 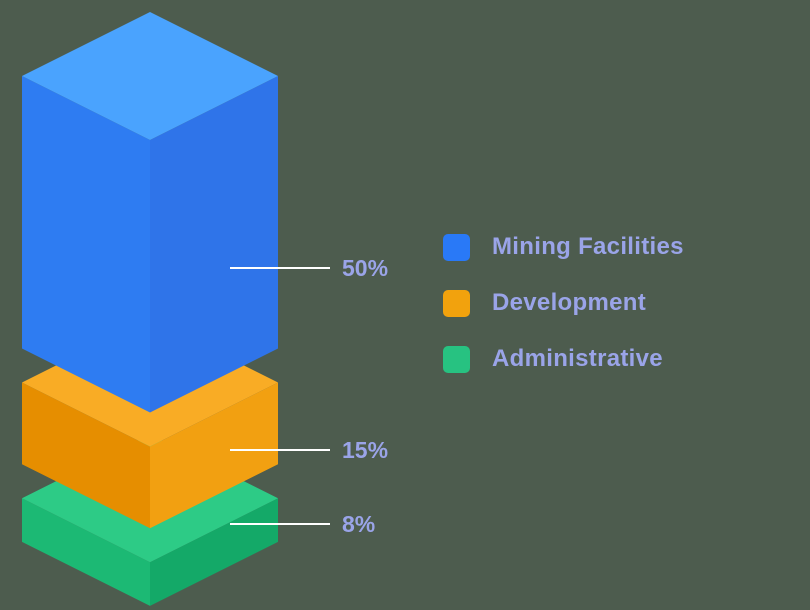 What do you see at coordinates (456, 247) in the screenshot?
I see `legend-swatch-mining-facilities` at bounding box center [456, 247].